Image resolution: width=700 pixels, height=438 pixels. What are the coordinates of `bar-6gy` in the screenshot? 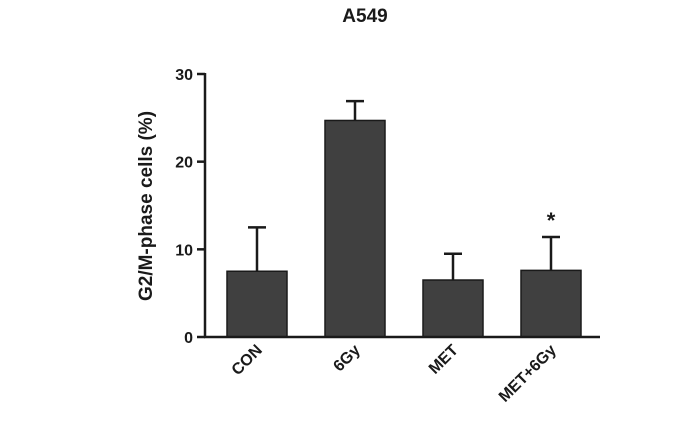 It's located at (355, 228).